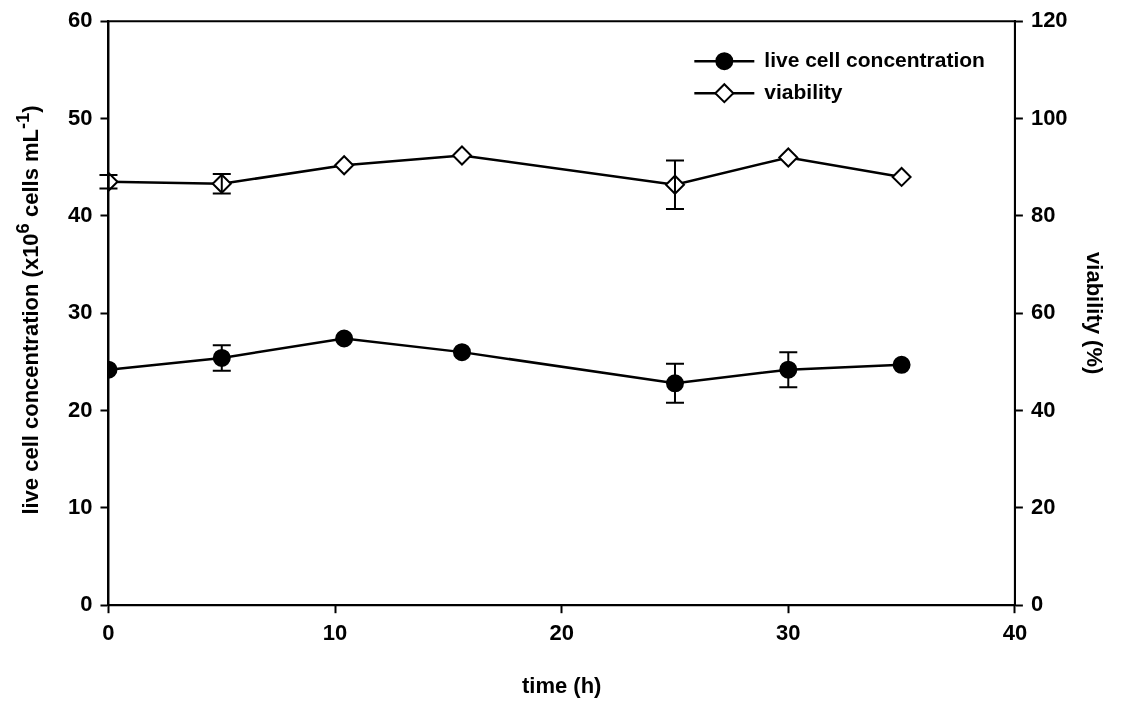  I want to click on y2-axis-title: viability (%), so click(1094, 313).